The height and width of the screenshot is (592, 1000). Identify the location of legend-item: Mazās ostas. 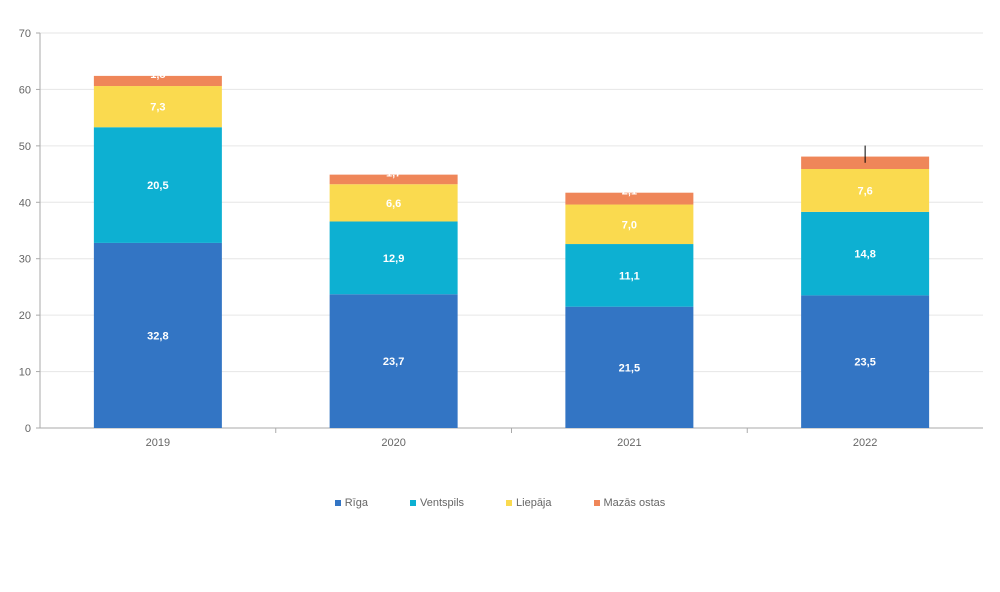
(629, 503).